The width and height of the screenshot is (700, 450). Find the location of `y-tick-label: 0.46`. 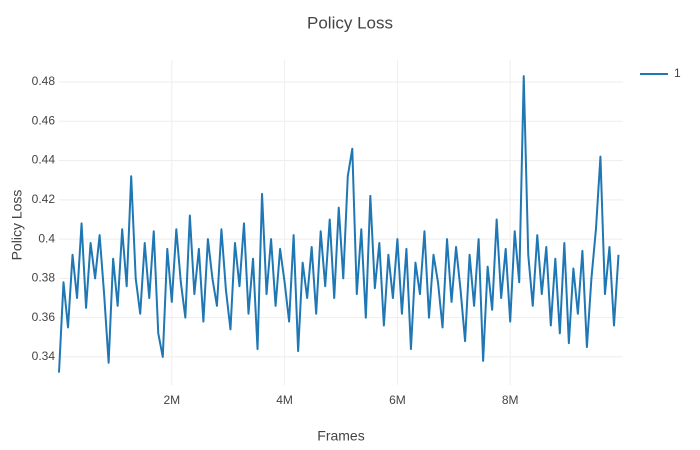

y-tick-label: 0.46 is located at coordinates (44, 120).